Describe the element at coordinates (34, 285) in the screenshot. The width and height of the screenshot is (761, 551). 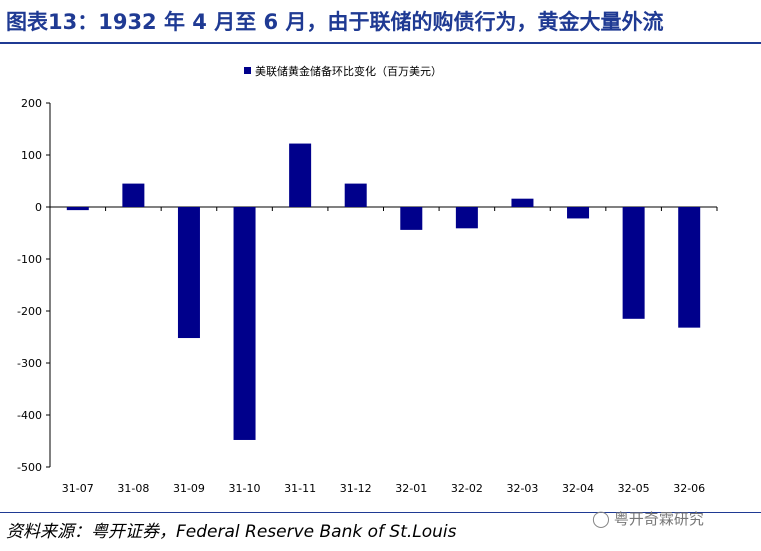
I see `y-axis: 200 100 0 -100 -200 -300 -400 -500` at that location.